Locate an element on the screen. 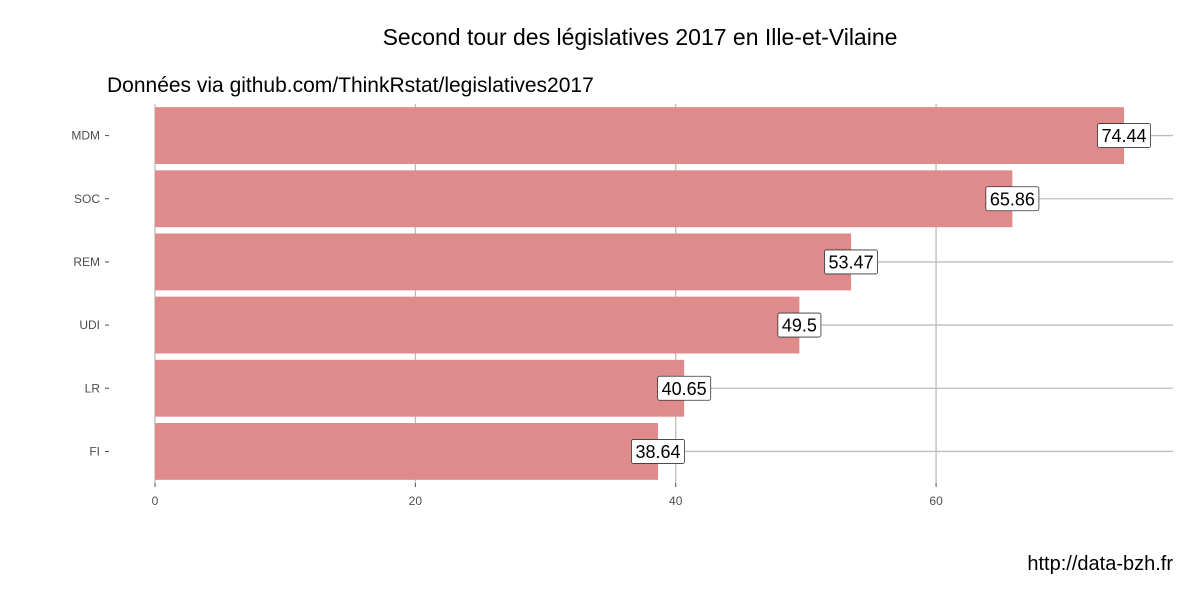 The image size is (1200, 600). data-label-text: 40.65 is located at coordinates (684, 389).